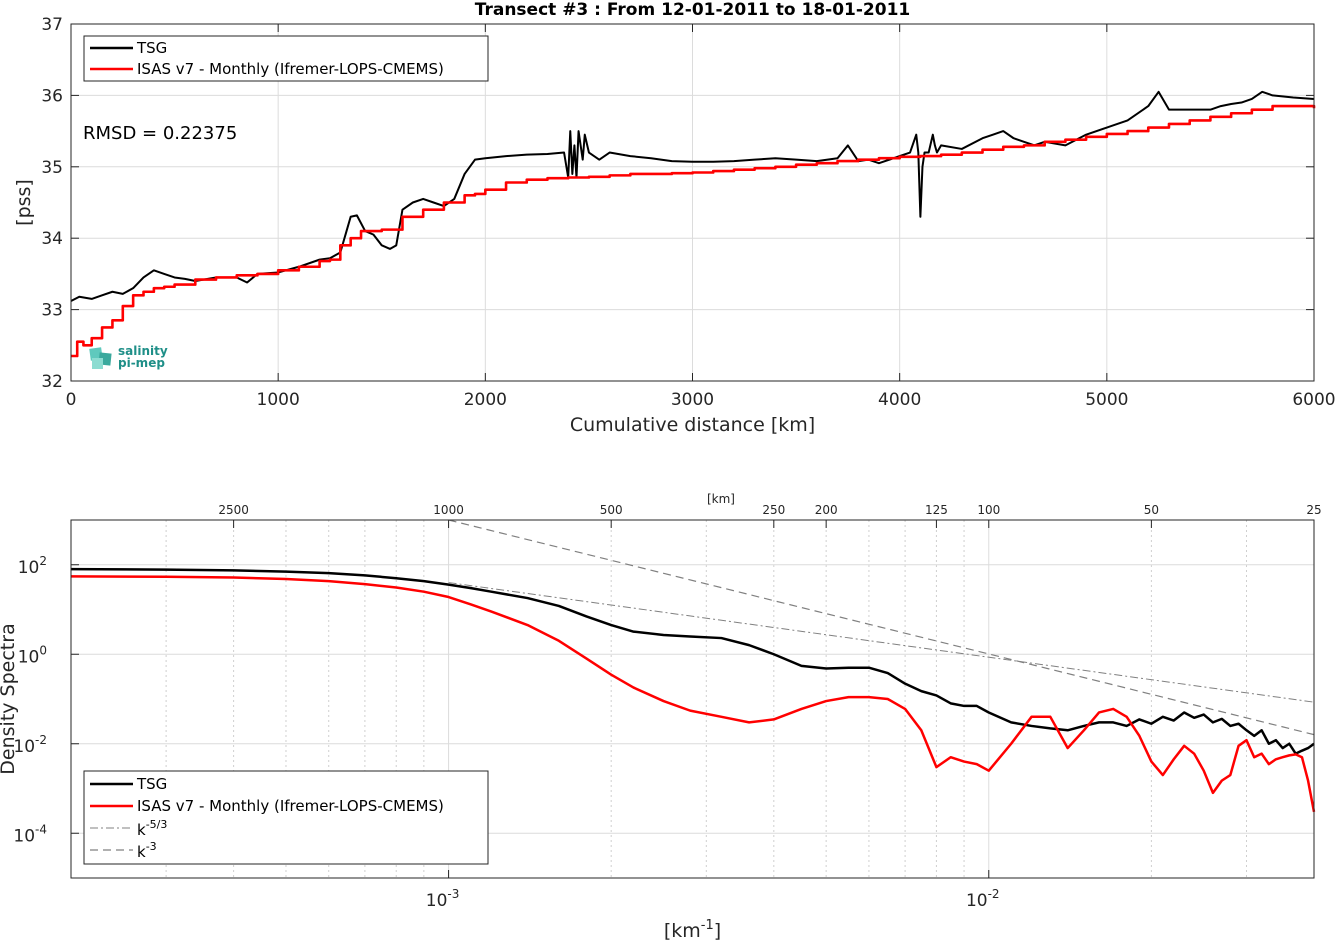 This screenshot has height=942, width=1337. What do you see at coordinates (32, 566) in the screenshot?
I see `y-tick-label: 10²` at bounding box center [32, 566].